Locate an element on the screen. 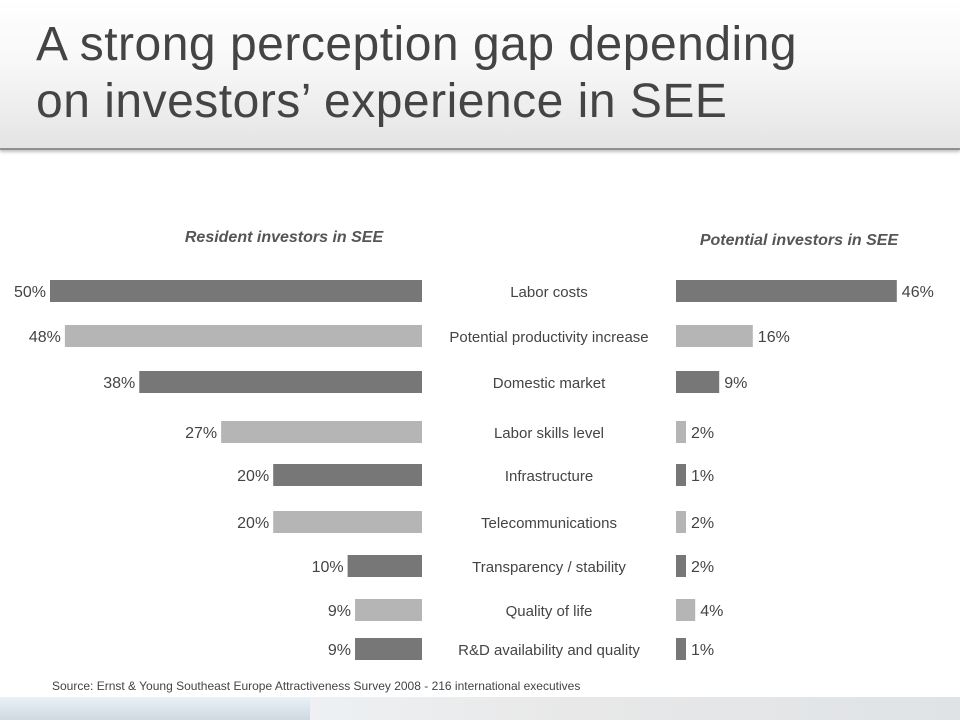 Image resolution: width=960 pixels, height=720 pixels. category-label-6: Transparency / stability is located at coordinates (549, 567).